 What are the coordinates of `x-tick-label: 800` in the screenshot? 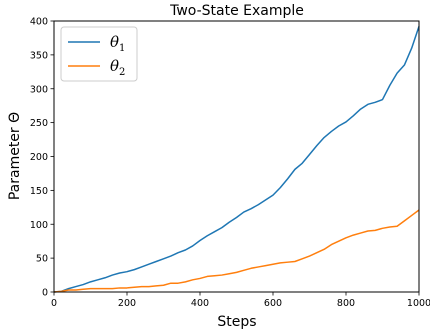 It's located at (346, 303).